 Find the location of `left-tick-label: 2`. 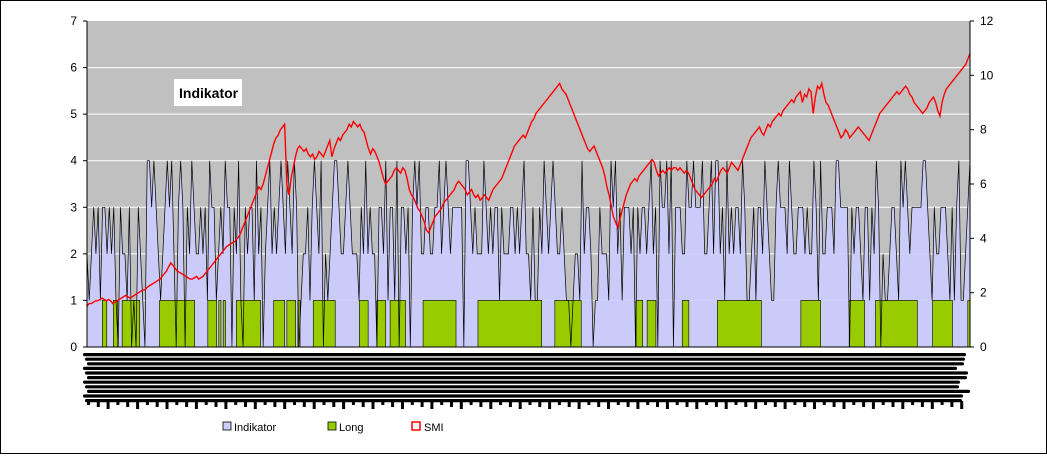

left-tick-label: 2 is located at coordinates (73, 254).